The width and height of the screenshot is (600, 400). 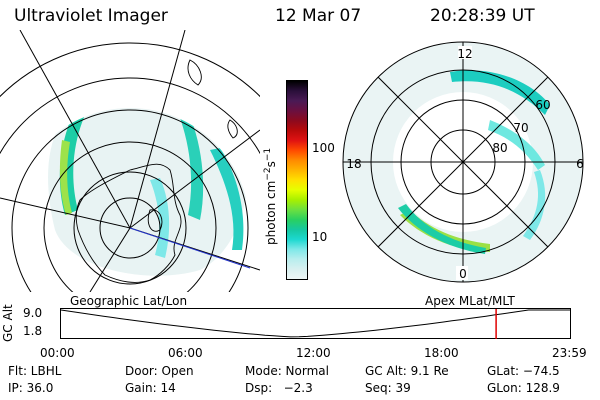 I want to click on timeline-tick-1200: 12:00, so click(x=313, y=353).